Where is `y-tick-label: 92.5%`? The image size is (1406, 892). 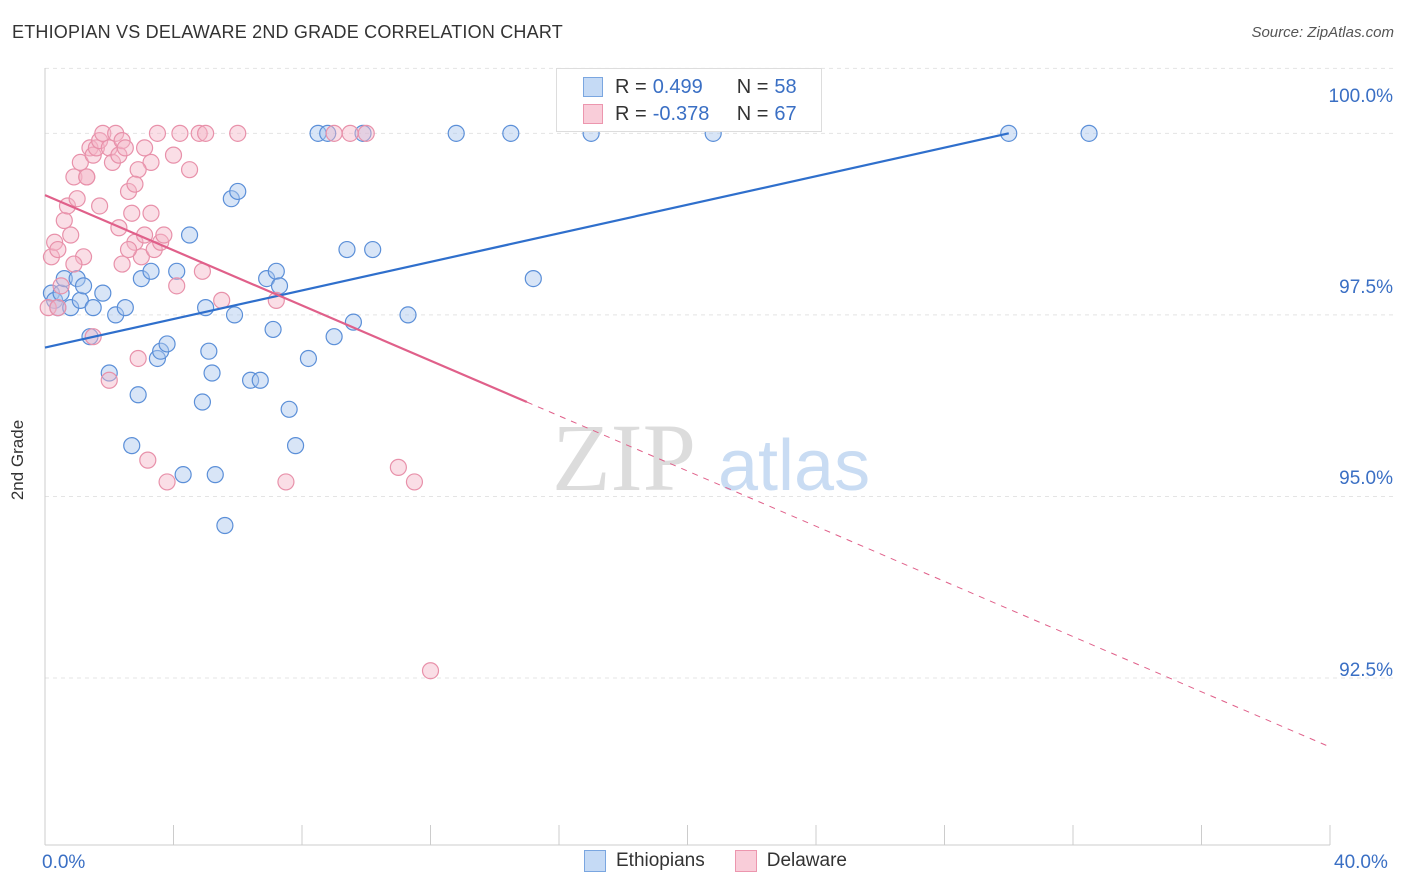 y-tick-label: 92.5% is located at coordinates (1366, 670).